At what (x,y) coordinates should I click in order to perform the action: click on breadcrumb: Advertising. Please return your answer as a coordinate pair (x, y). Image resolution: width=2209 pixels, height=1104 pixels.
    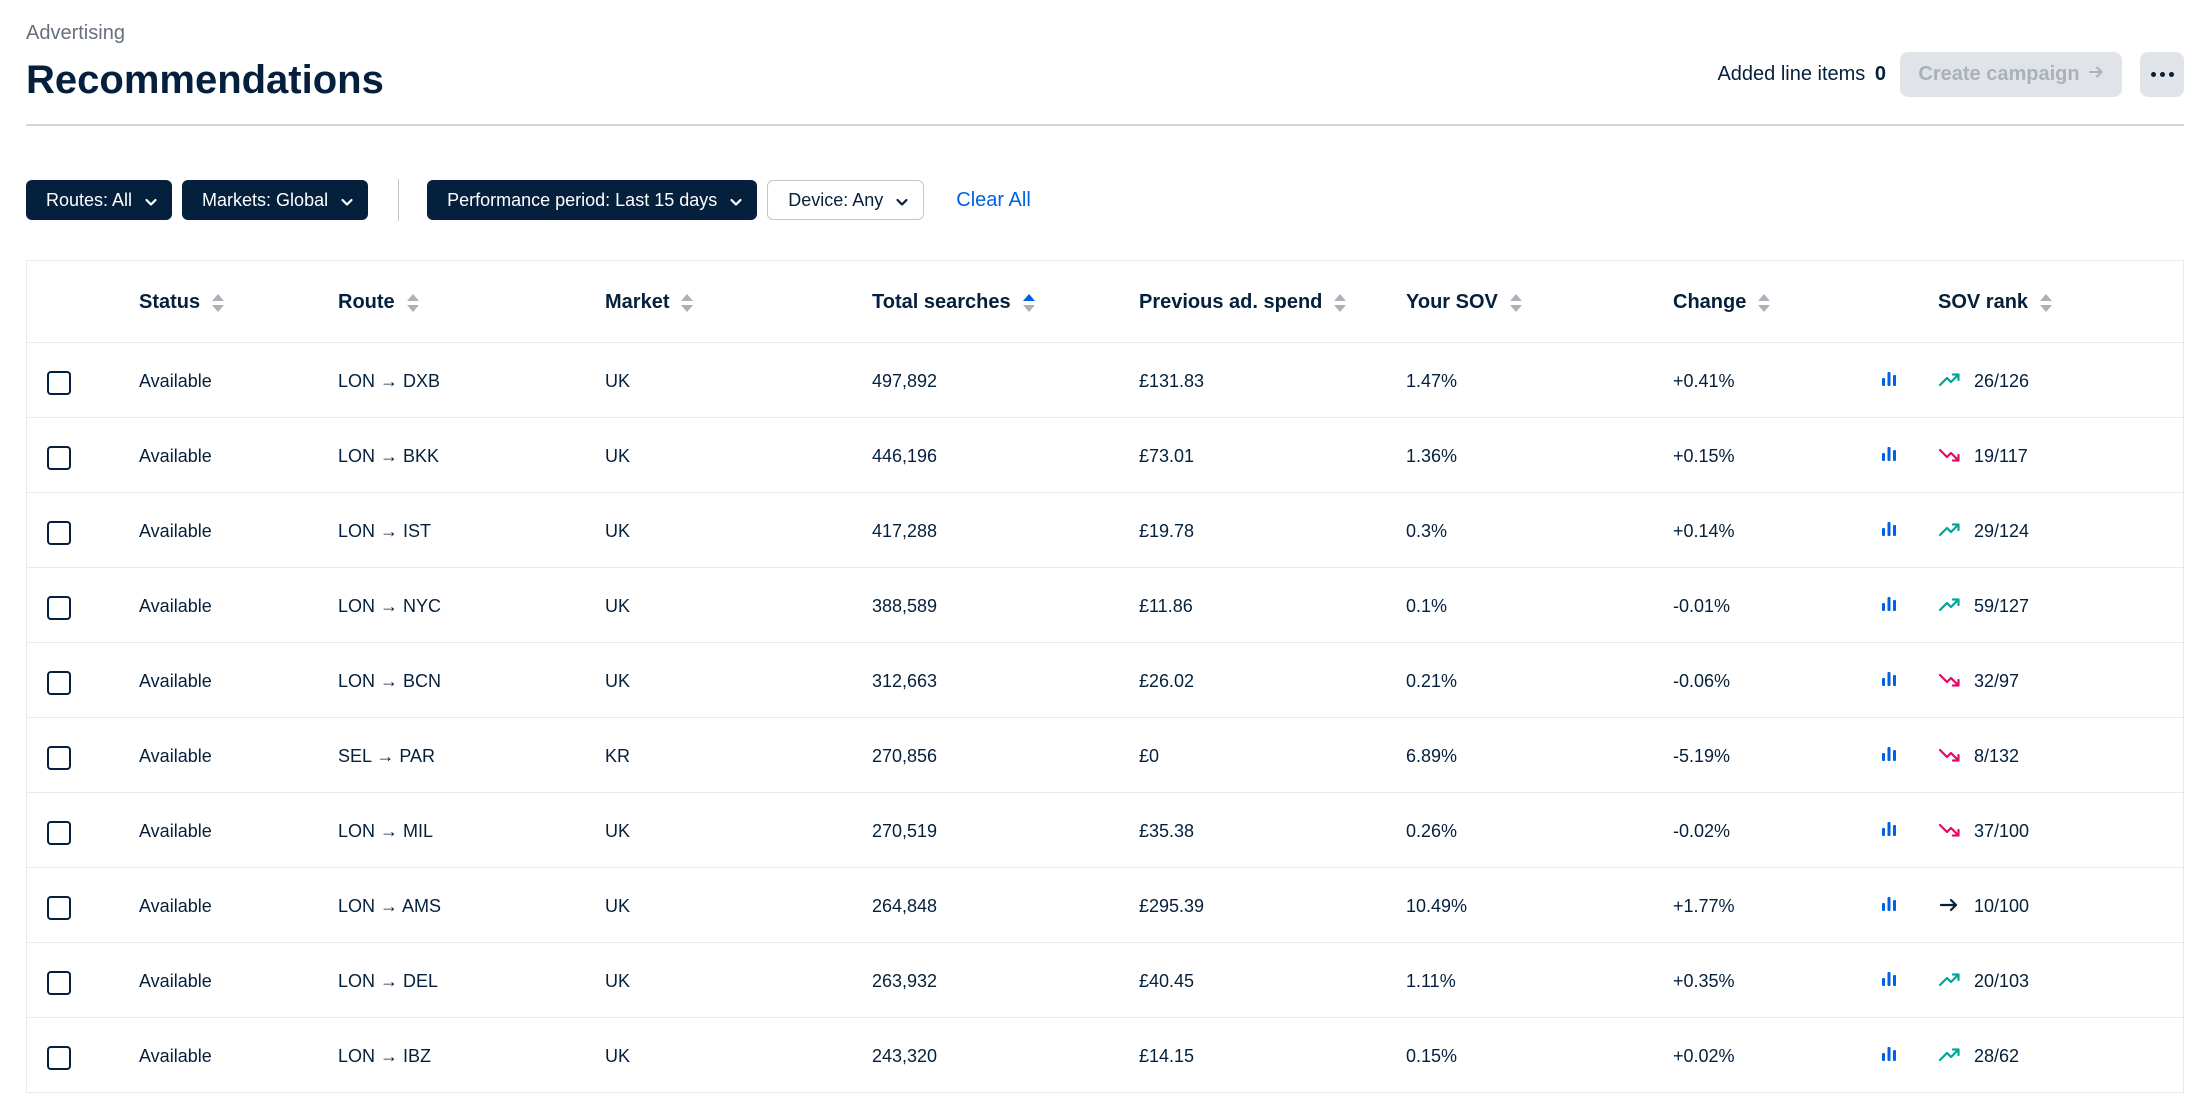
    Looking at the image, I should click on (75, 33).